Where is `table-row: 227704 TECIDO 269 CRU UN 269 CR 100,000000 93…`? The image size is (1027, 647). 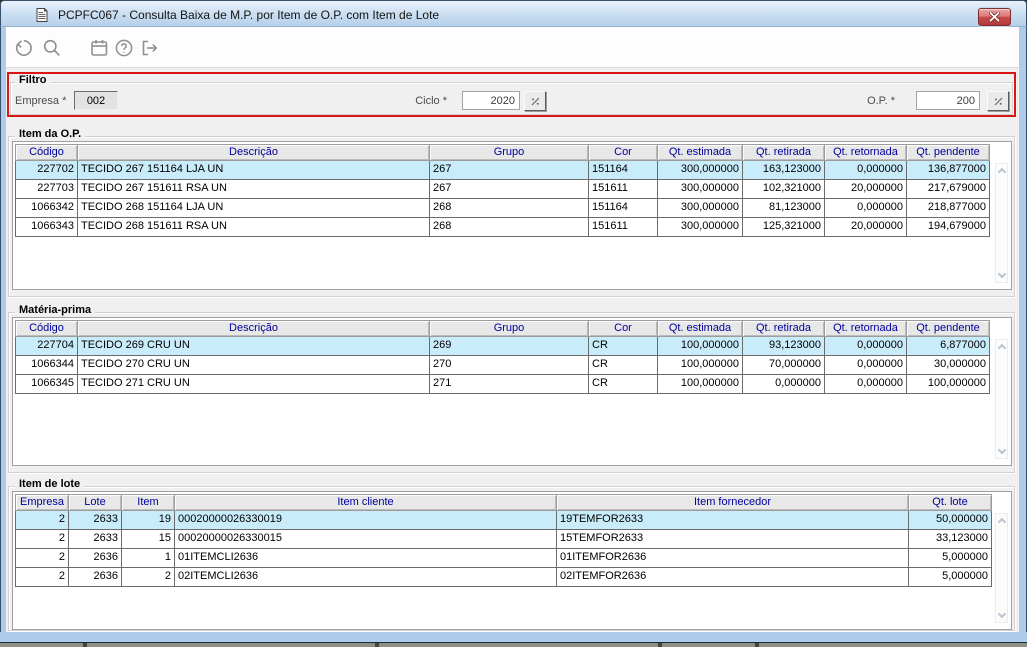 table-row: 227704 TECIDO 269 CRU UN 269 CR 100,000000 93… is located at coordinates (502, 346).